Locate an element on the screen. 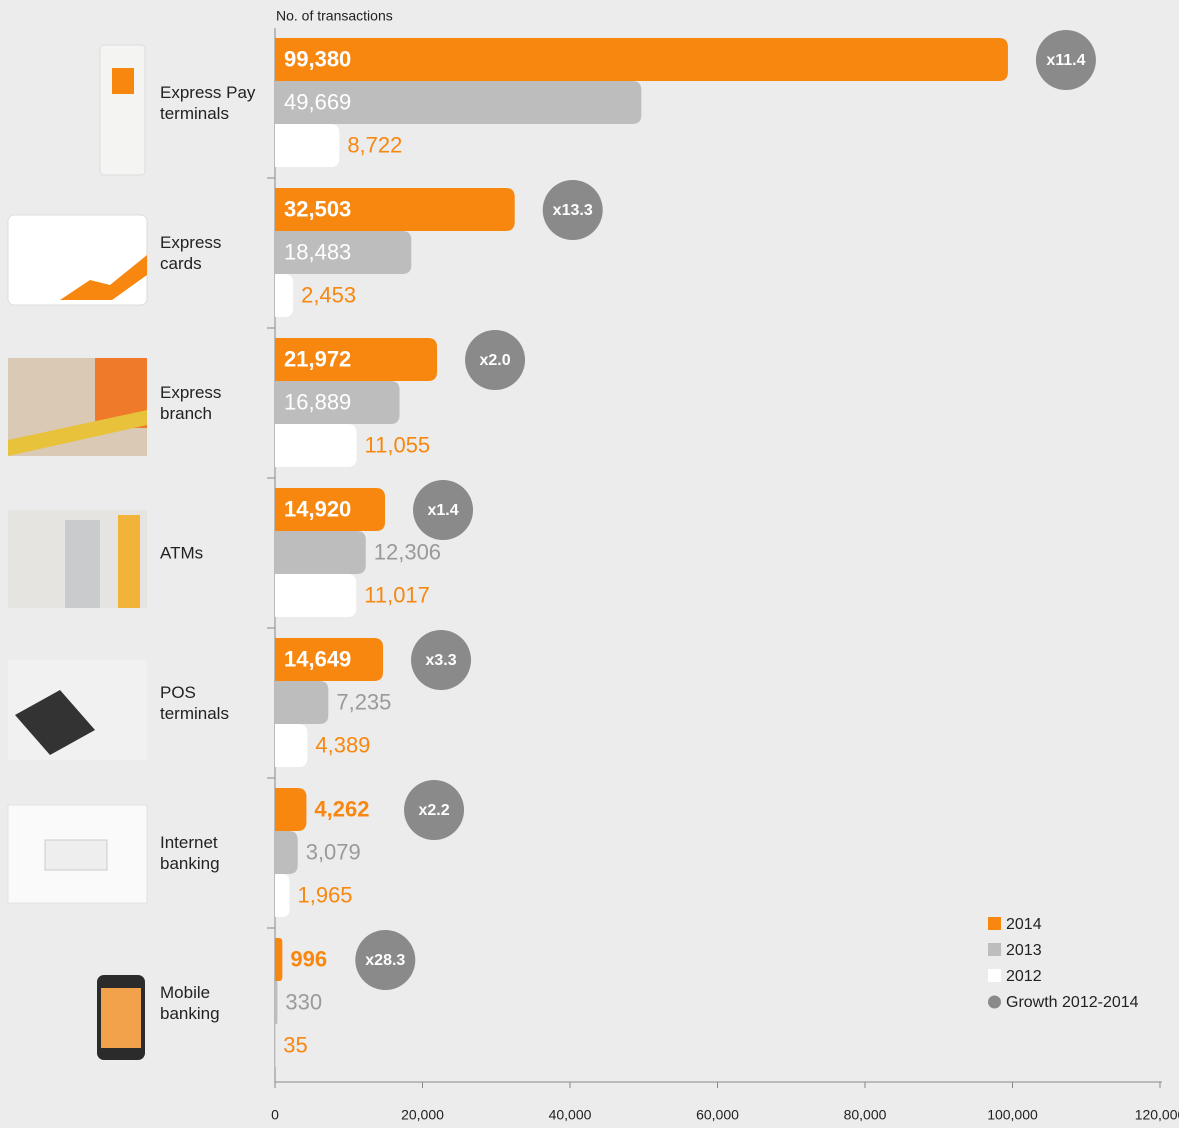 The image size is (1179, 1128). atm-wall is located at coordinates (129, 561).